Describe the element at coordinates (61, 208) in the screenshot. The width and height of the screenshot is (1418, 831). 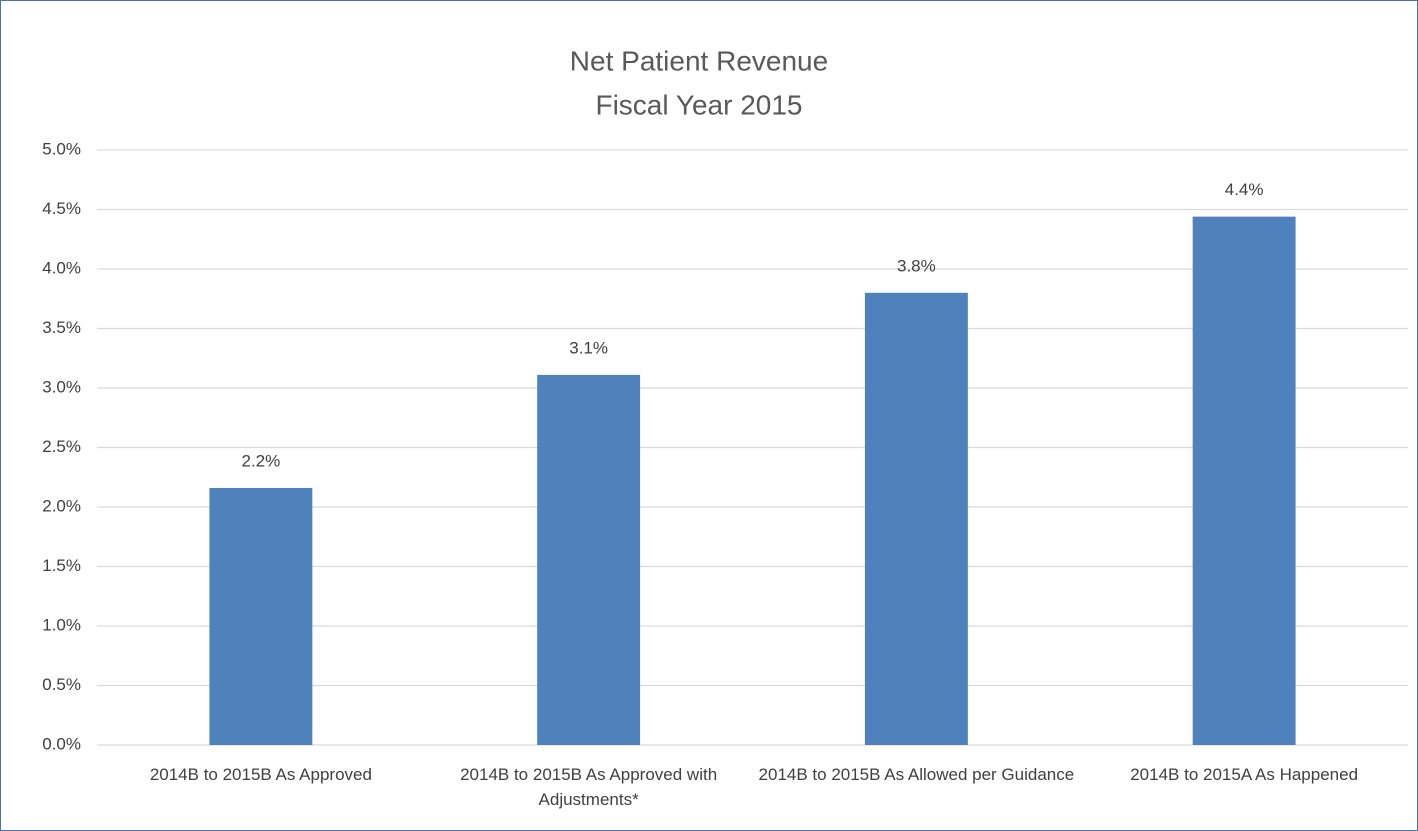
I see `y-tick-label: 4.5%` at that location.